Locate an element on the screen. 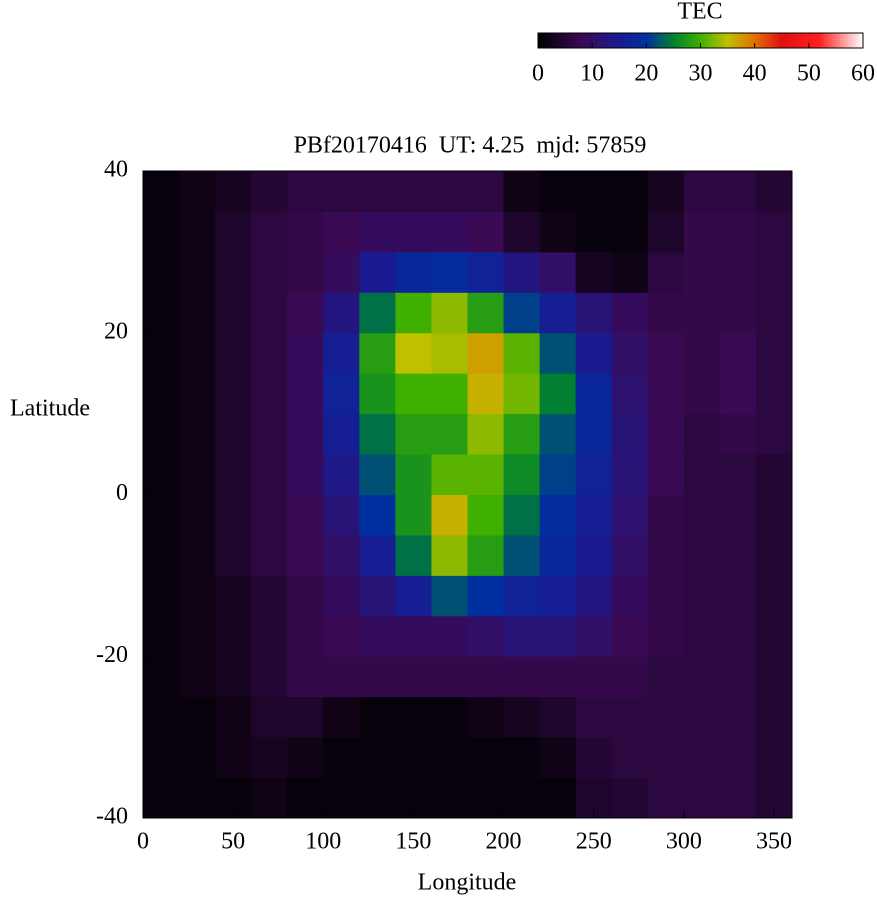  y-tick-label: -40 is located at coordinates (112, 817).